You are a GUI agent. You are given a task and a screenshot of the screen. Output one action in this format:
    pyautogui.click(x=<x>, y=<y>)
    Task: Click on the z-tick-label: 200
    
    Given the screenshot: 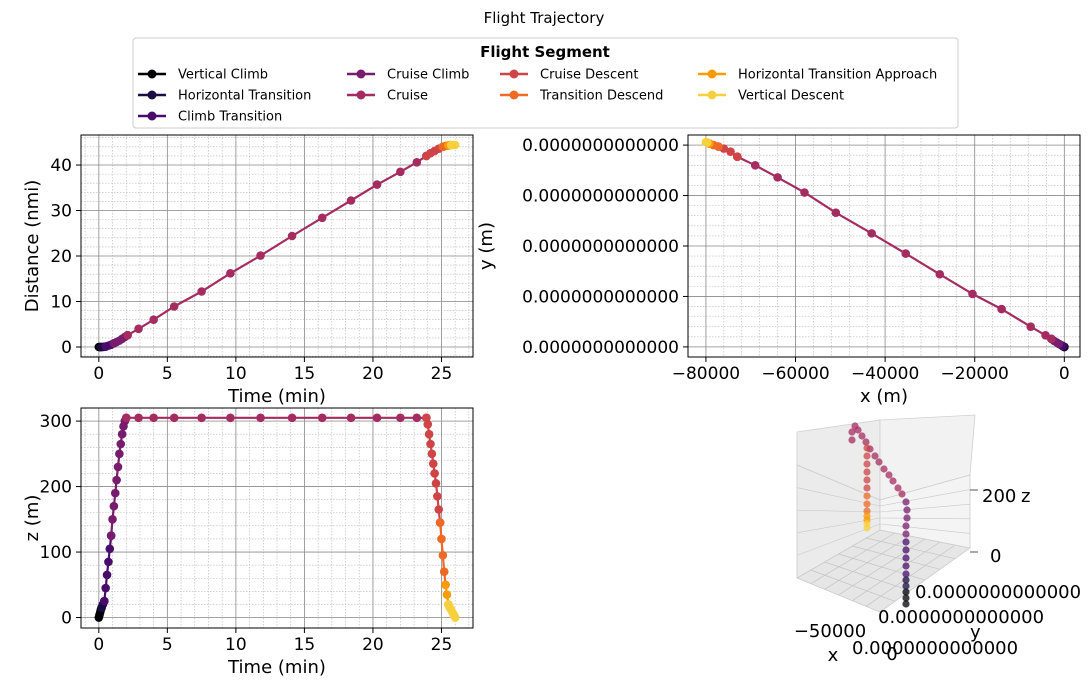 What is the action you would take?
    pyautogui.click(x=999, y=496)
    